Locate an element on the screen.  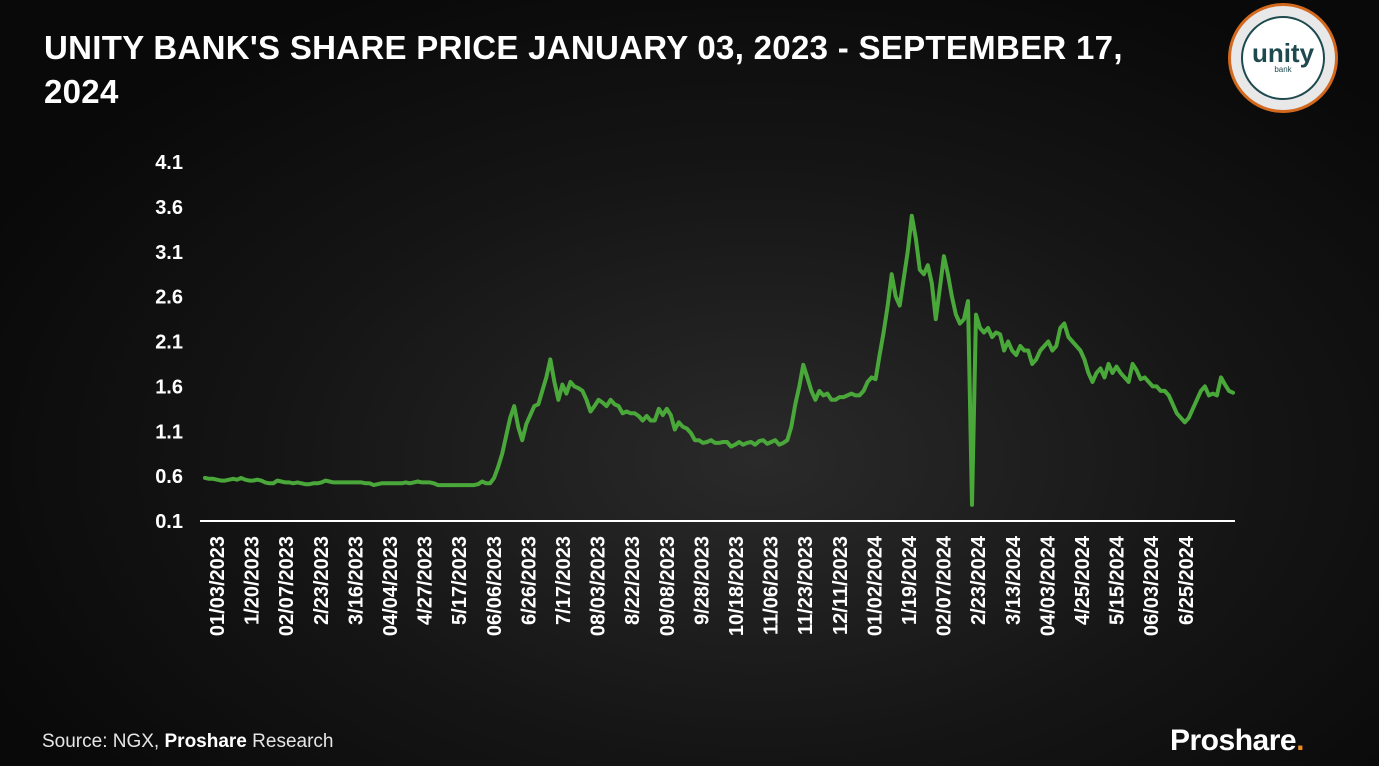
y-tick-label: 1.6 is located at coordinates (169, 387).